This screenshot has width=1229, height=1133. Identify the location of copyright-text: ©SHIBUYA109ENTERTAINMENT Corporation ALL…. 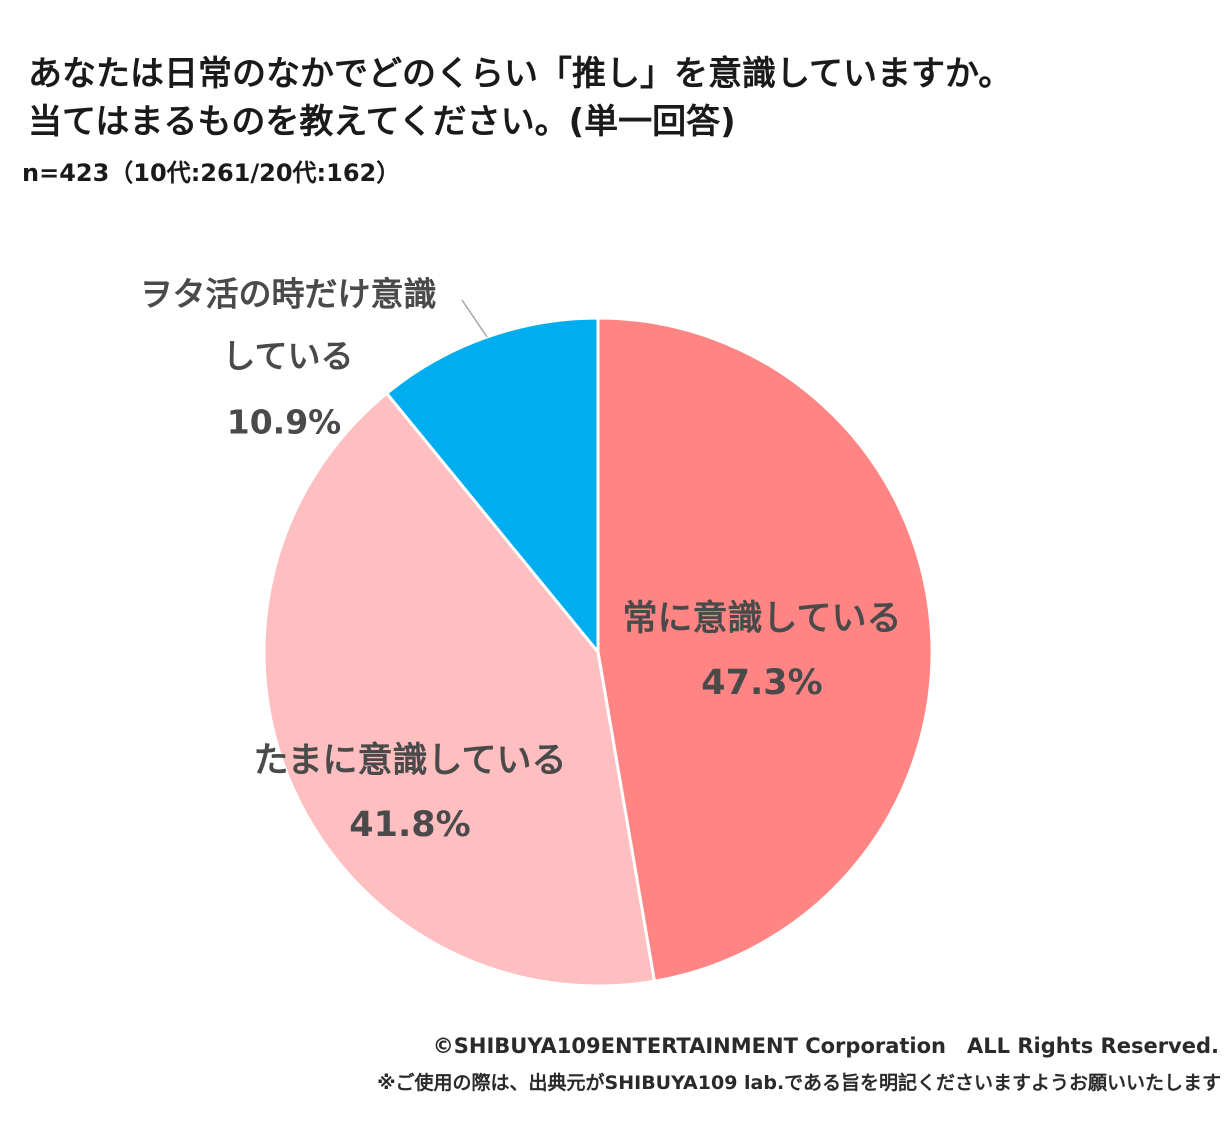
(825, 1046).